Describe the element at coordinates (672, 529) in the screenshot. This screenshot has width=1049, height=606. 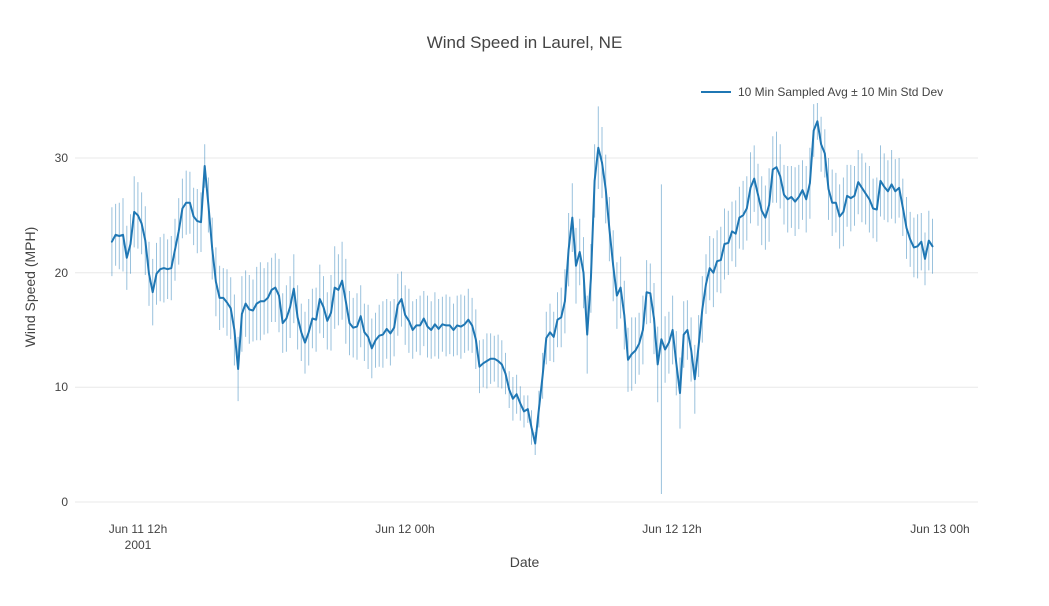
I see `x-tick-jun12-12h: Jun 12 12h` at that location.